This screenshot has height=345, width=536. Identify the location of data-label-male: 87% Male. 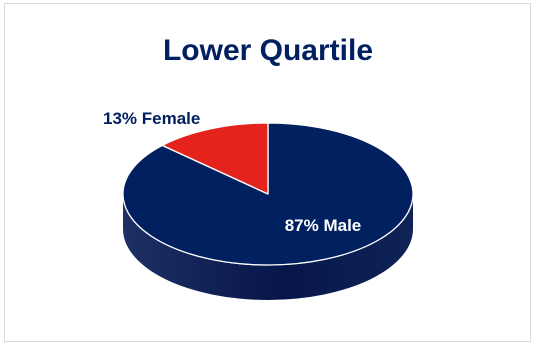
(323, 225).